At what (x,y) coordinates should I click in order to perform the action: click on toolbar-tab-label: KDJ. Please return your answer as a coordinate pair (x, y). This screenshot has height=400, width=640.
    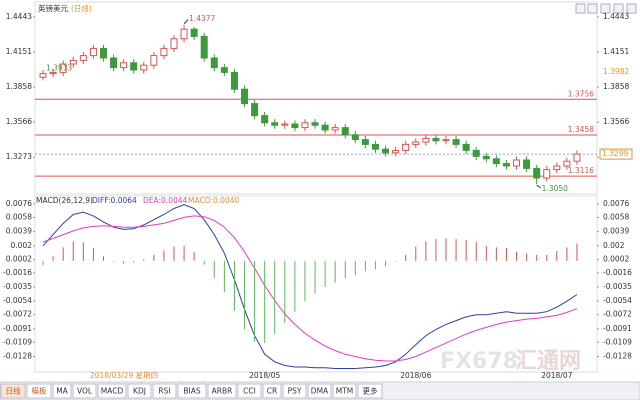
    Looking at the image, I should click on (139, 391).